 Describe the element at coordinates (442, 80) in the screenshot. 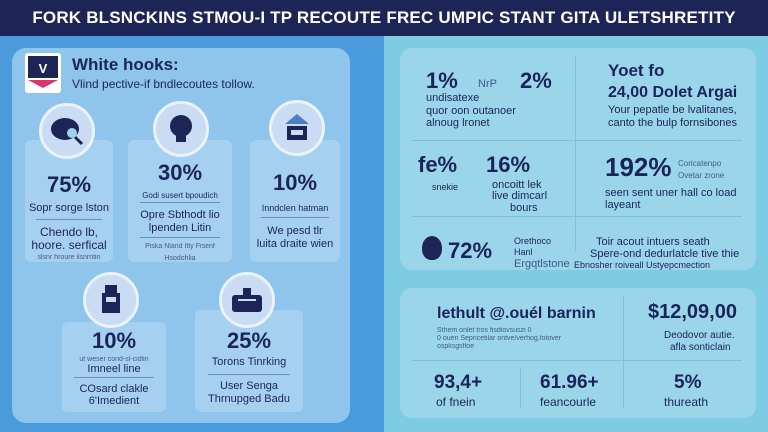

I see `stat-value: 1%` at that location.